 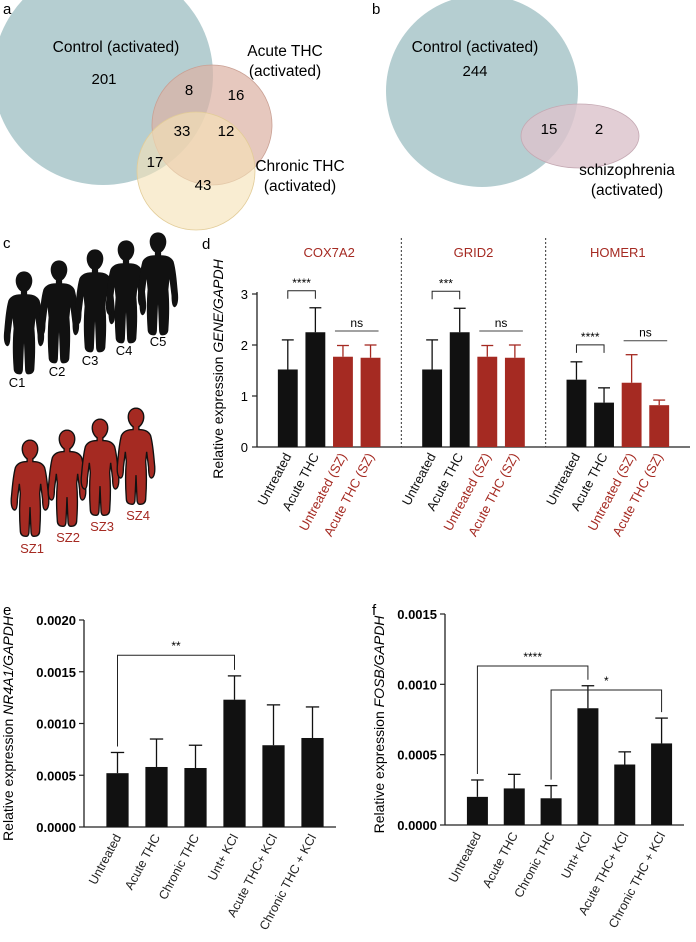 What do you see at coordinates (7, 610) in the screenshot?
I see `panel-letter-e: e` at bounding box center [7, 610].